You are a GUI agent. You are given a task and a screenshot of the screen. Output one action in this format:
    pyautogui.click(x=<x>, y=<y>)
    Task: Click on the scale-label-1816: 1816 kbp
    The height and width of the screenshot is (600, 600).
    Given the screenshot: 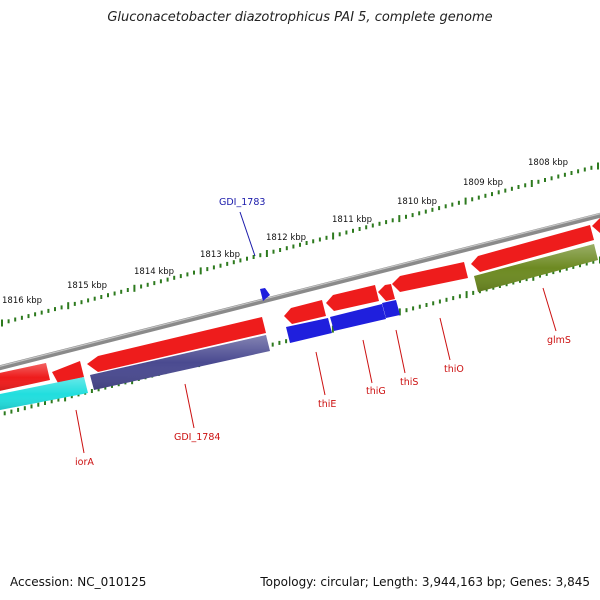 What is the action you would take?
    pyautogui.click(x=22, y=301)
    